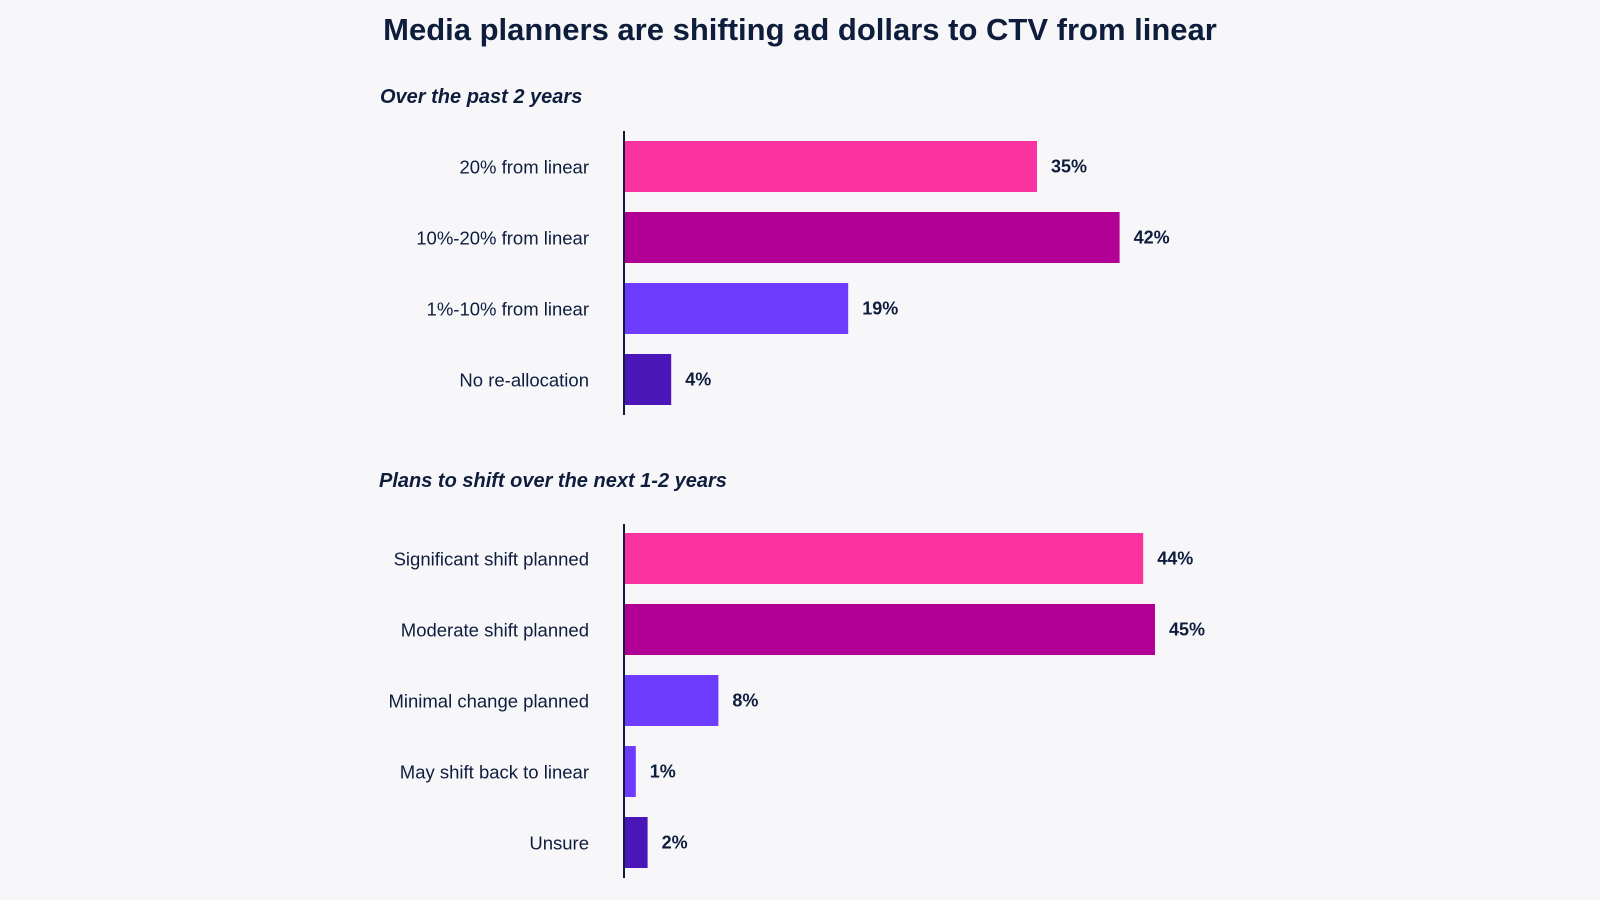  What do you see at coordinates (1175, 559) in the screenshot?
I see `value-label: 44%` at bounding box center [1175, 559].